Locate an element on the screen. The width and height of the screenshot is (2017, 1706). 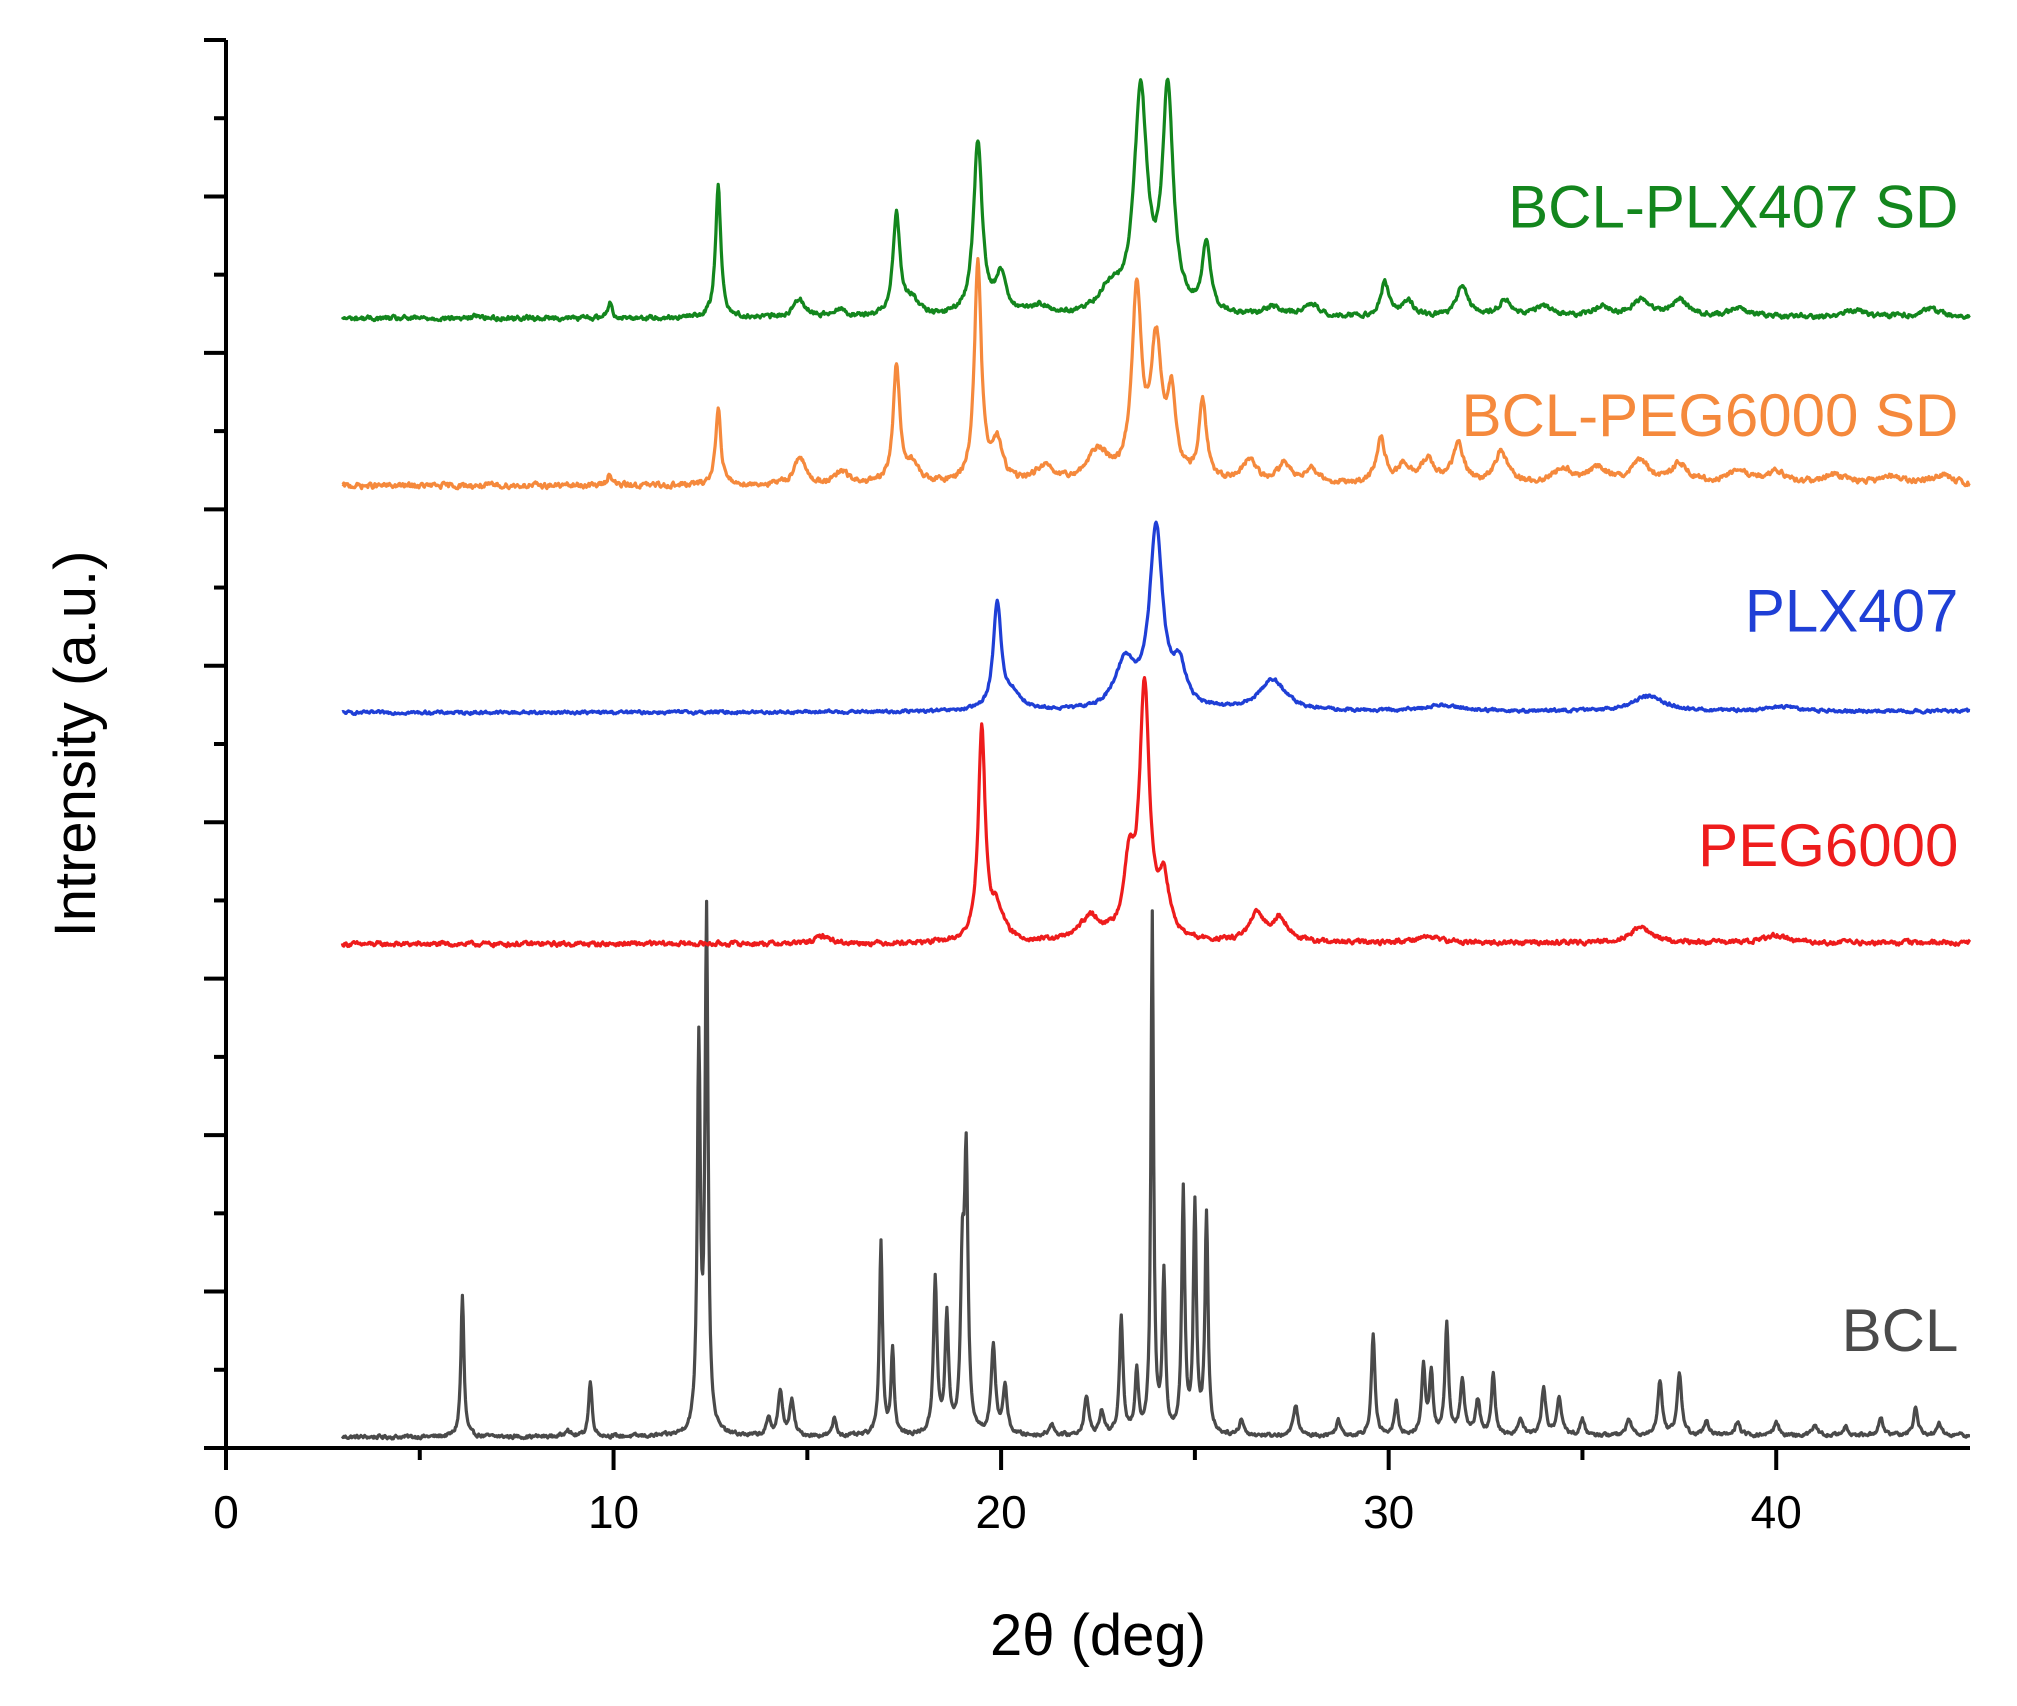
x-tick-label: 40 is located at coordinates (1776, 1512).